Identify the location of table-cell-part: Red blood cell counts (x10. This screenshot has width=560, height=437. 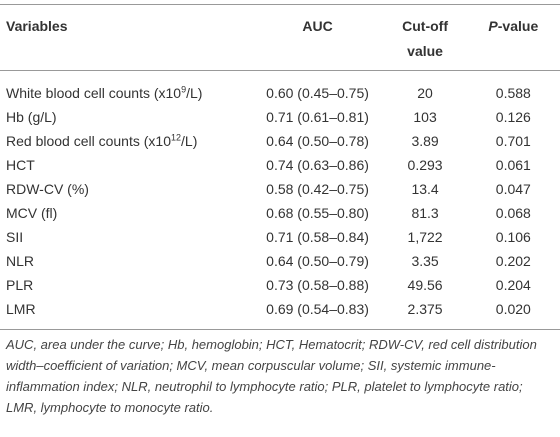
(88, 141).